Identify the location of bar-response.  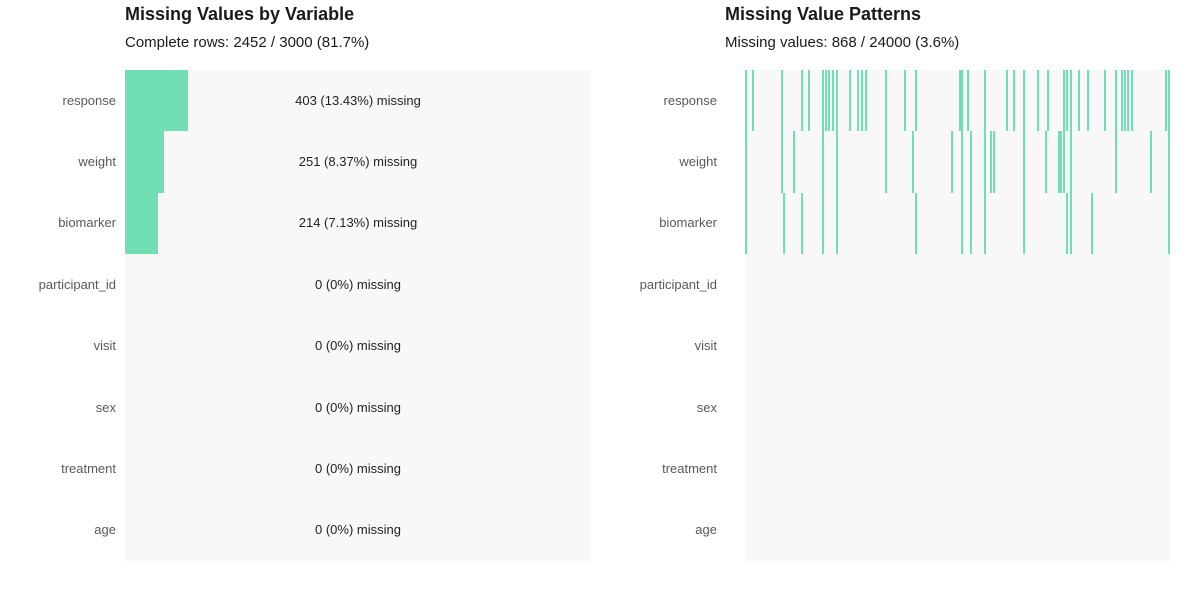
(156, 101).